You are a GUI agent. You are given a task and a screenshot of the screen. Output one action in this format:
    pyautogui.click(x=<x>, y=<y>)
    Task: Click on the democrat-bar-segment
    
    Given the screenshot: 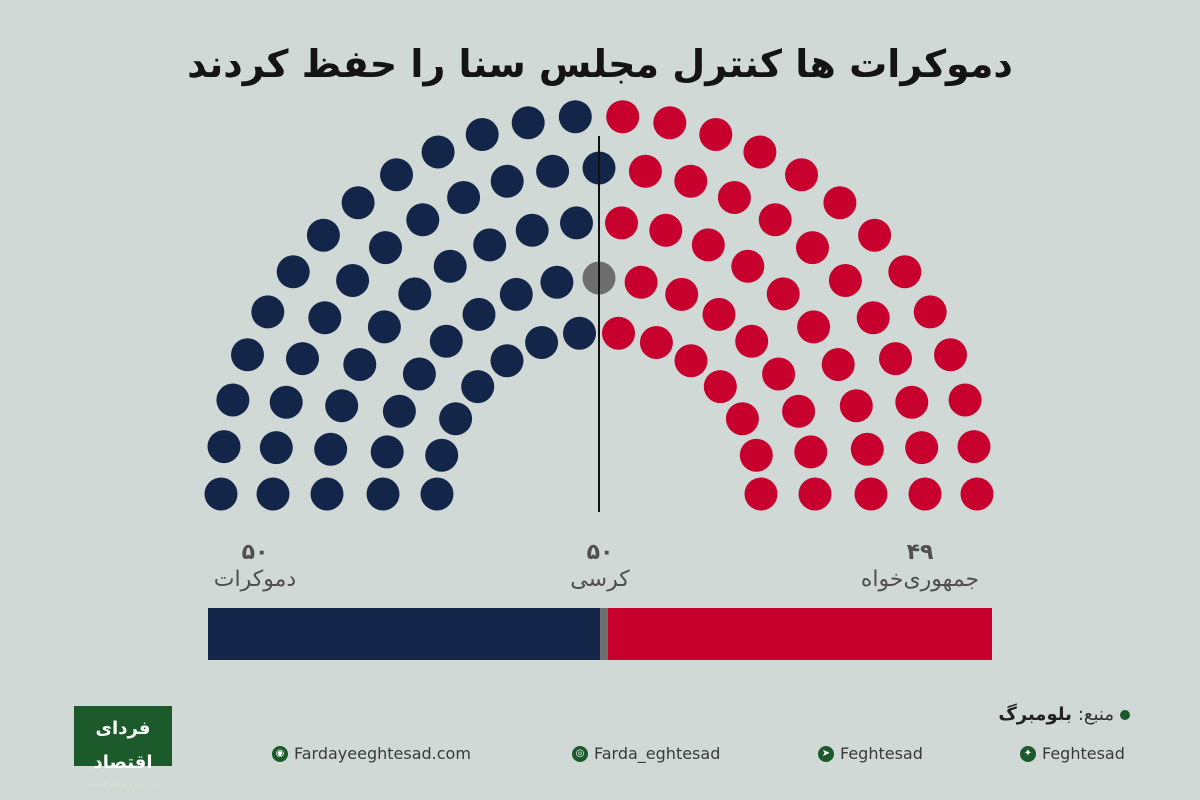 What is the action you would take?
    pyautogui.click(x=404, y=634)
    